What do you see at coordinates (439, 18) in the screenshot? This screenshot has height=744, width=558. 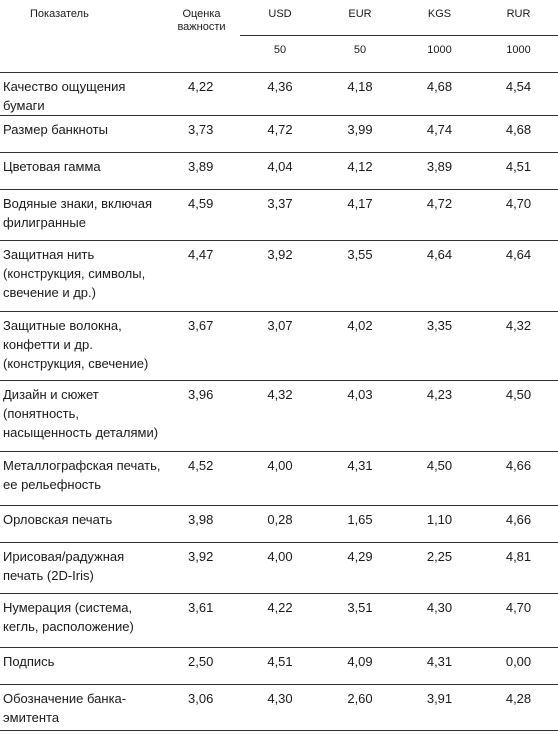 I see `currency-header-kgs: KGS` at bounding box center [439, 18].